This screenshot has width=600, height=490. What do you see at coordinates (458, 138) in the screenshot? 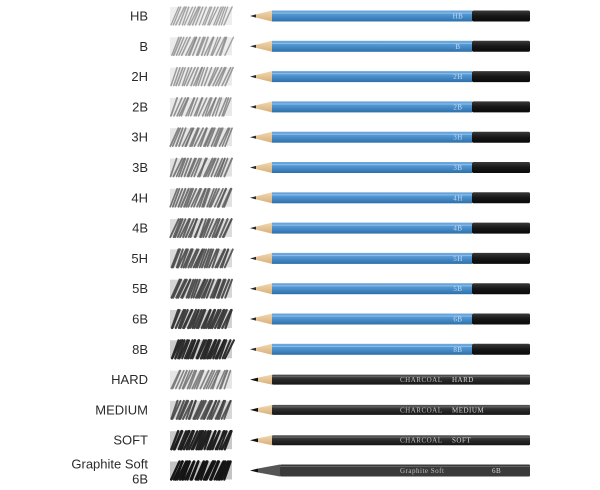
I see `pencil-grade-print: 3H` at bounding box center [458, 138].